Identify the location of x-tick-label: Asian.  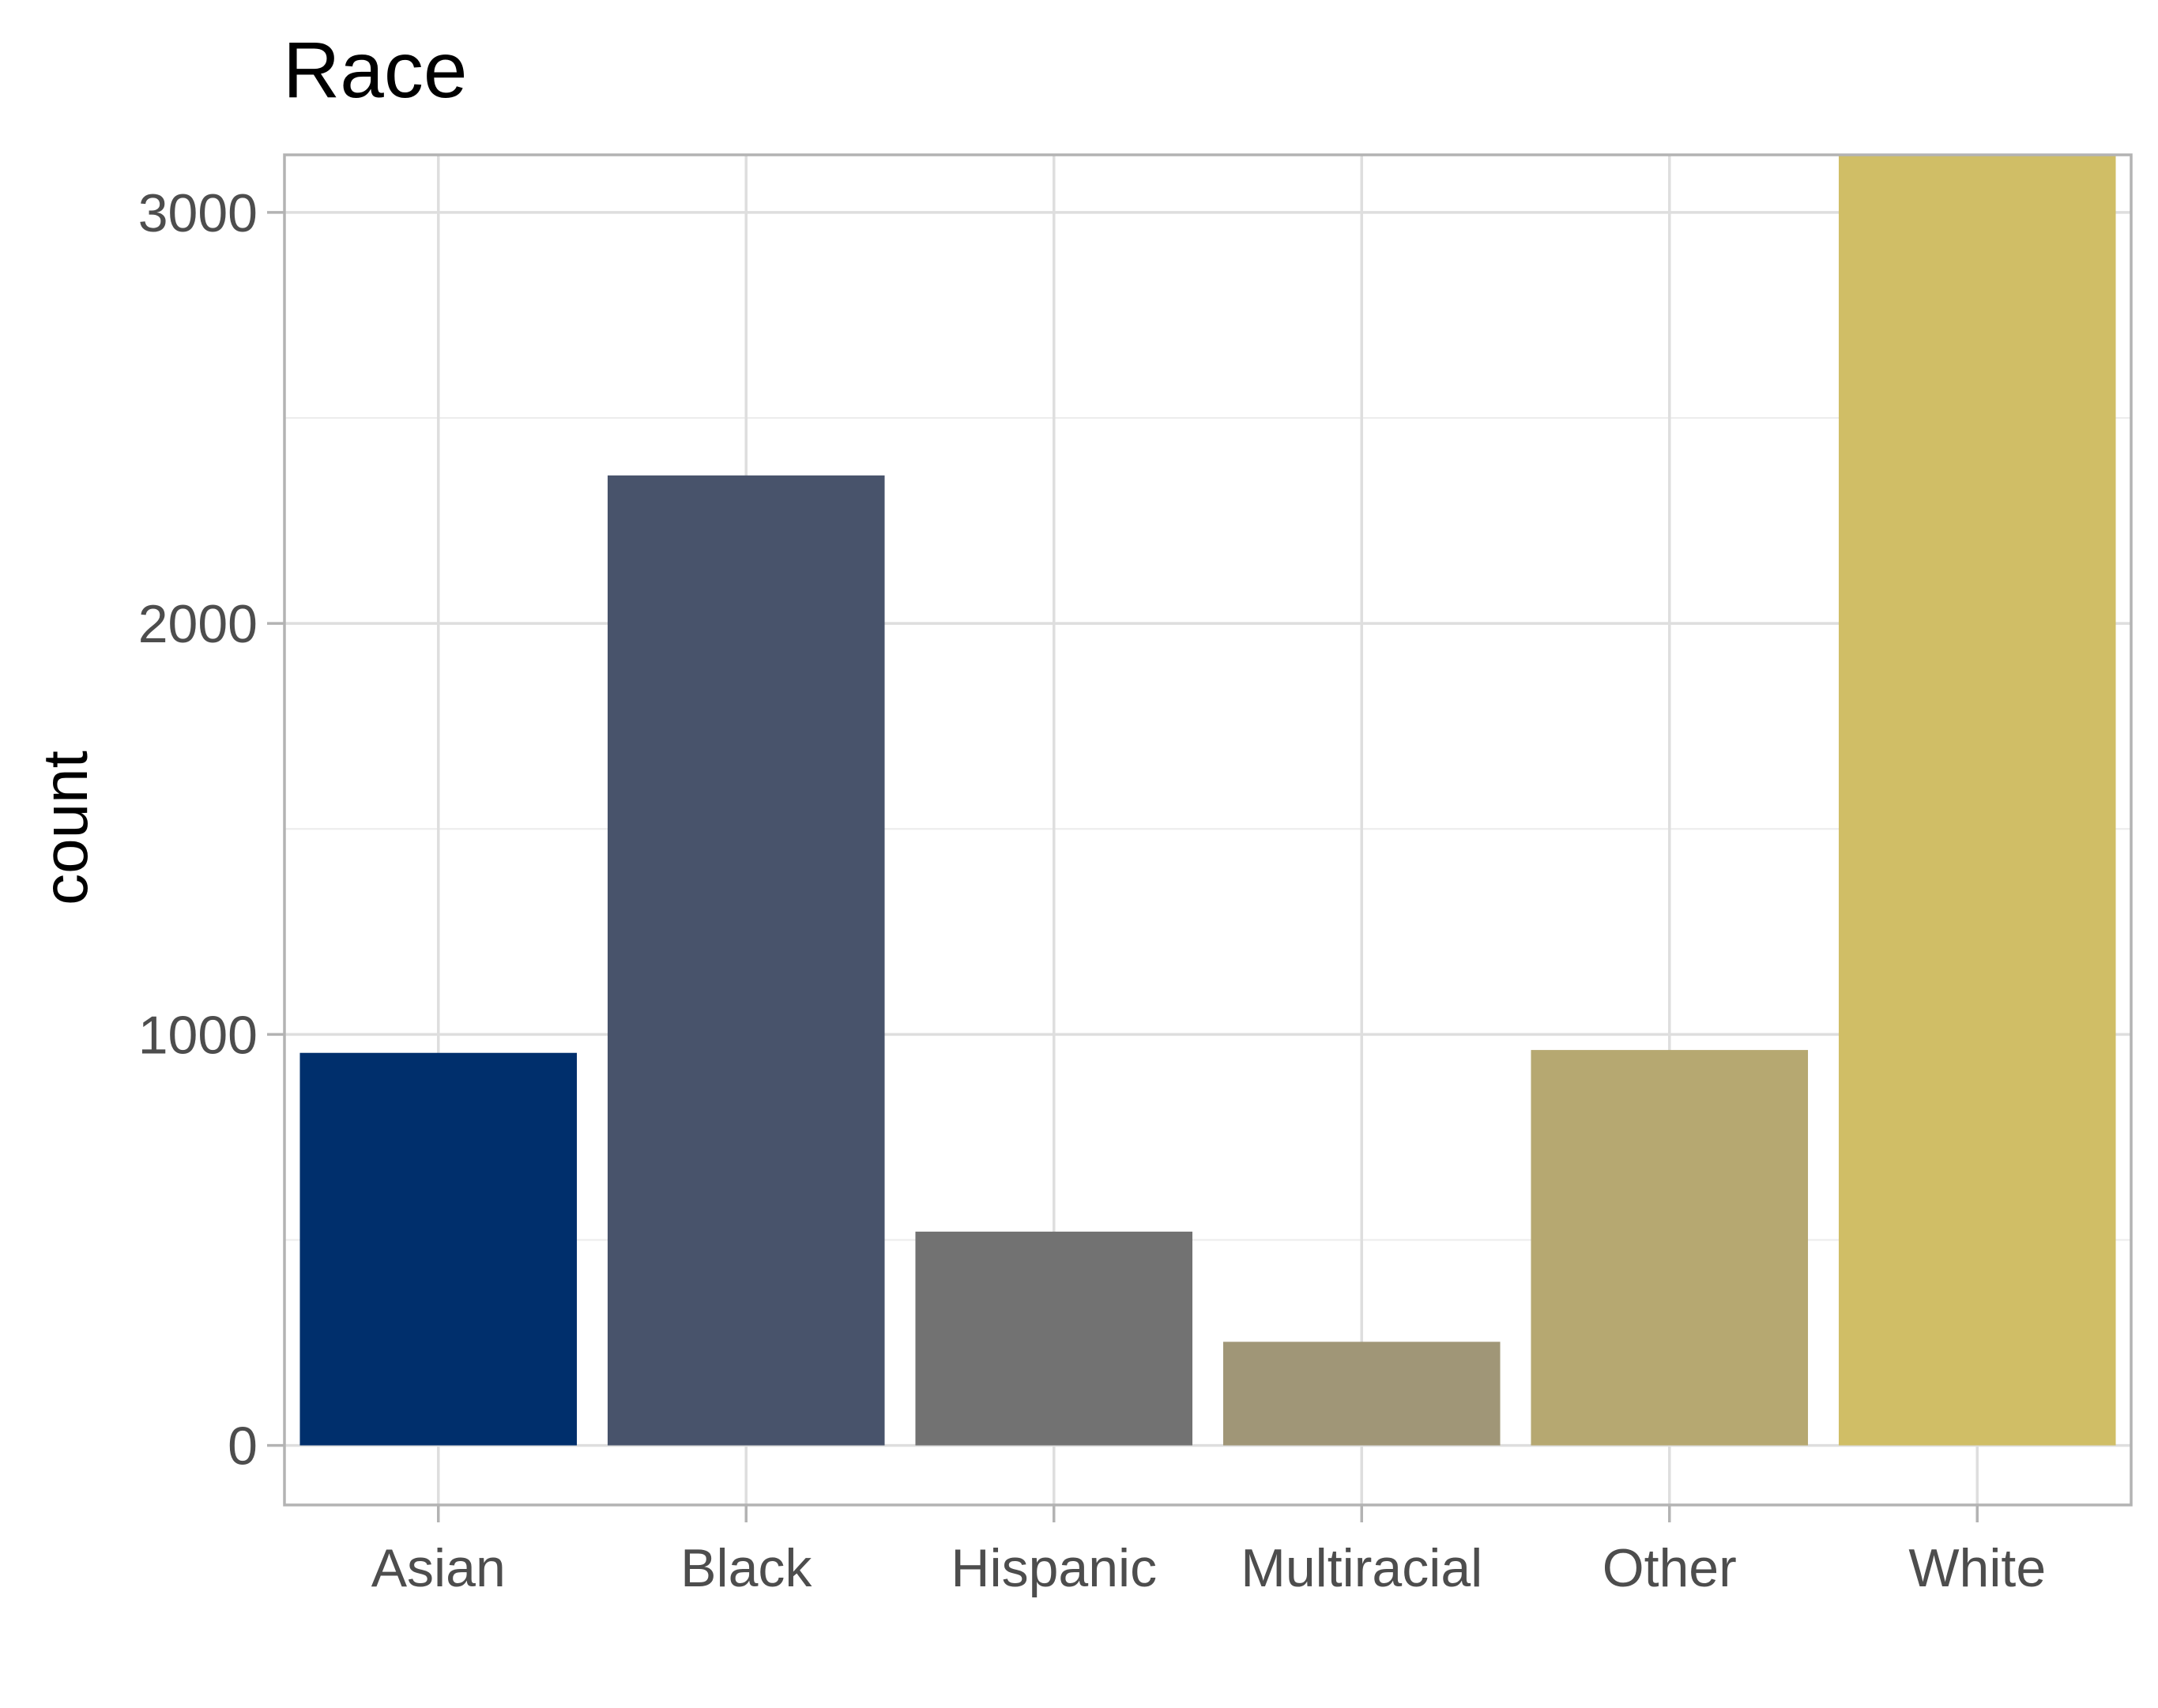
(438, 1568).